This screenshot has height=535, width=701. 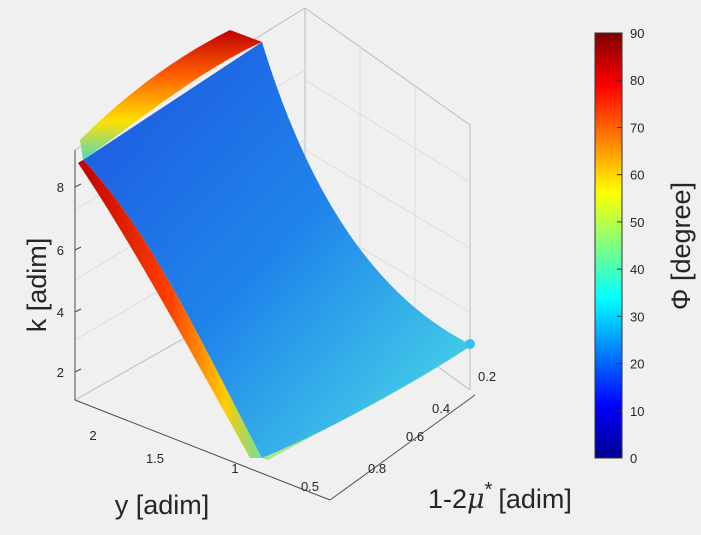 What do you see at coordinates (637, 127) in the screenshot?
I see `colorbar-tick-label: 70` at bounding box center [637, 127].